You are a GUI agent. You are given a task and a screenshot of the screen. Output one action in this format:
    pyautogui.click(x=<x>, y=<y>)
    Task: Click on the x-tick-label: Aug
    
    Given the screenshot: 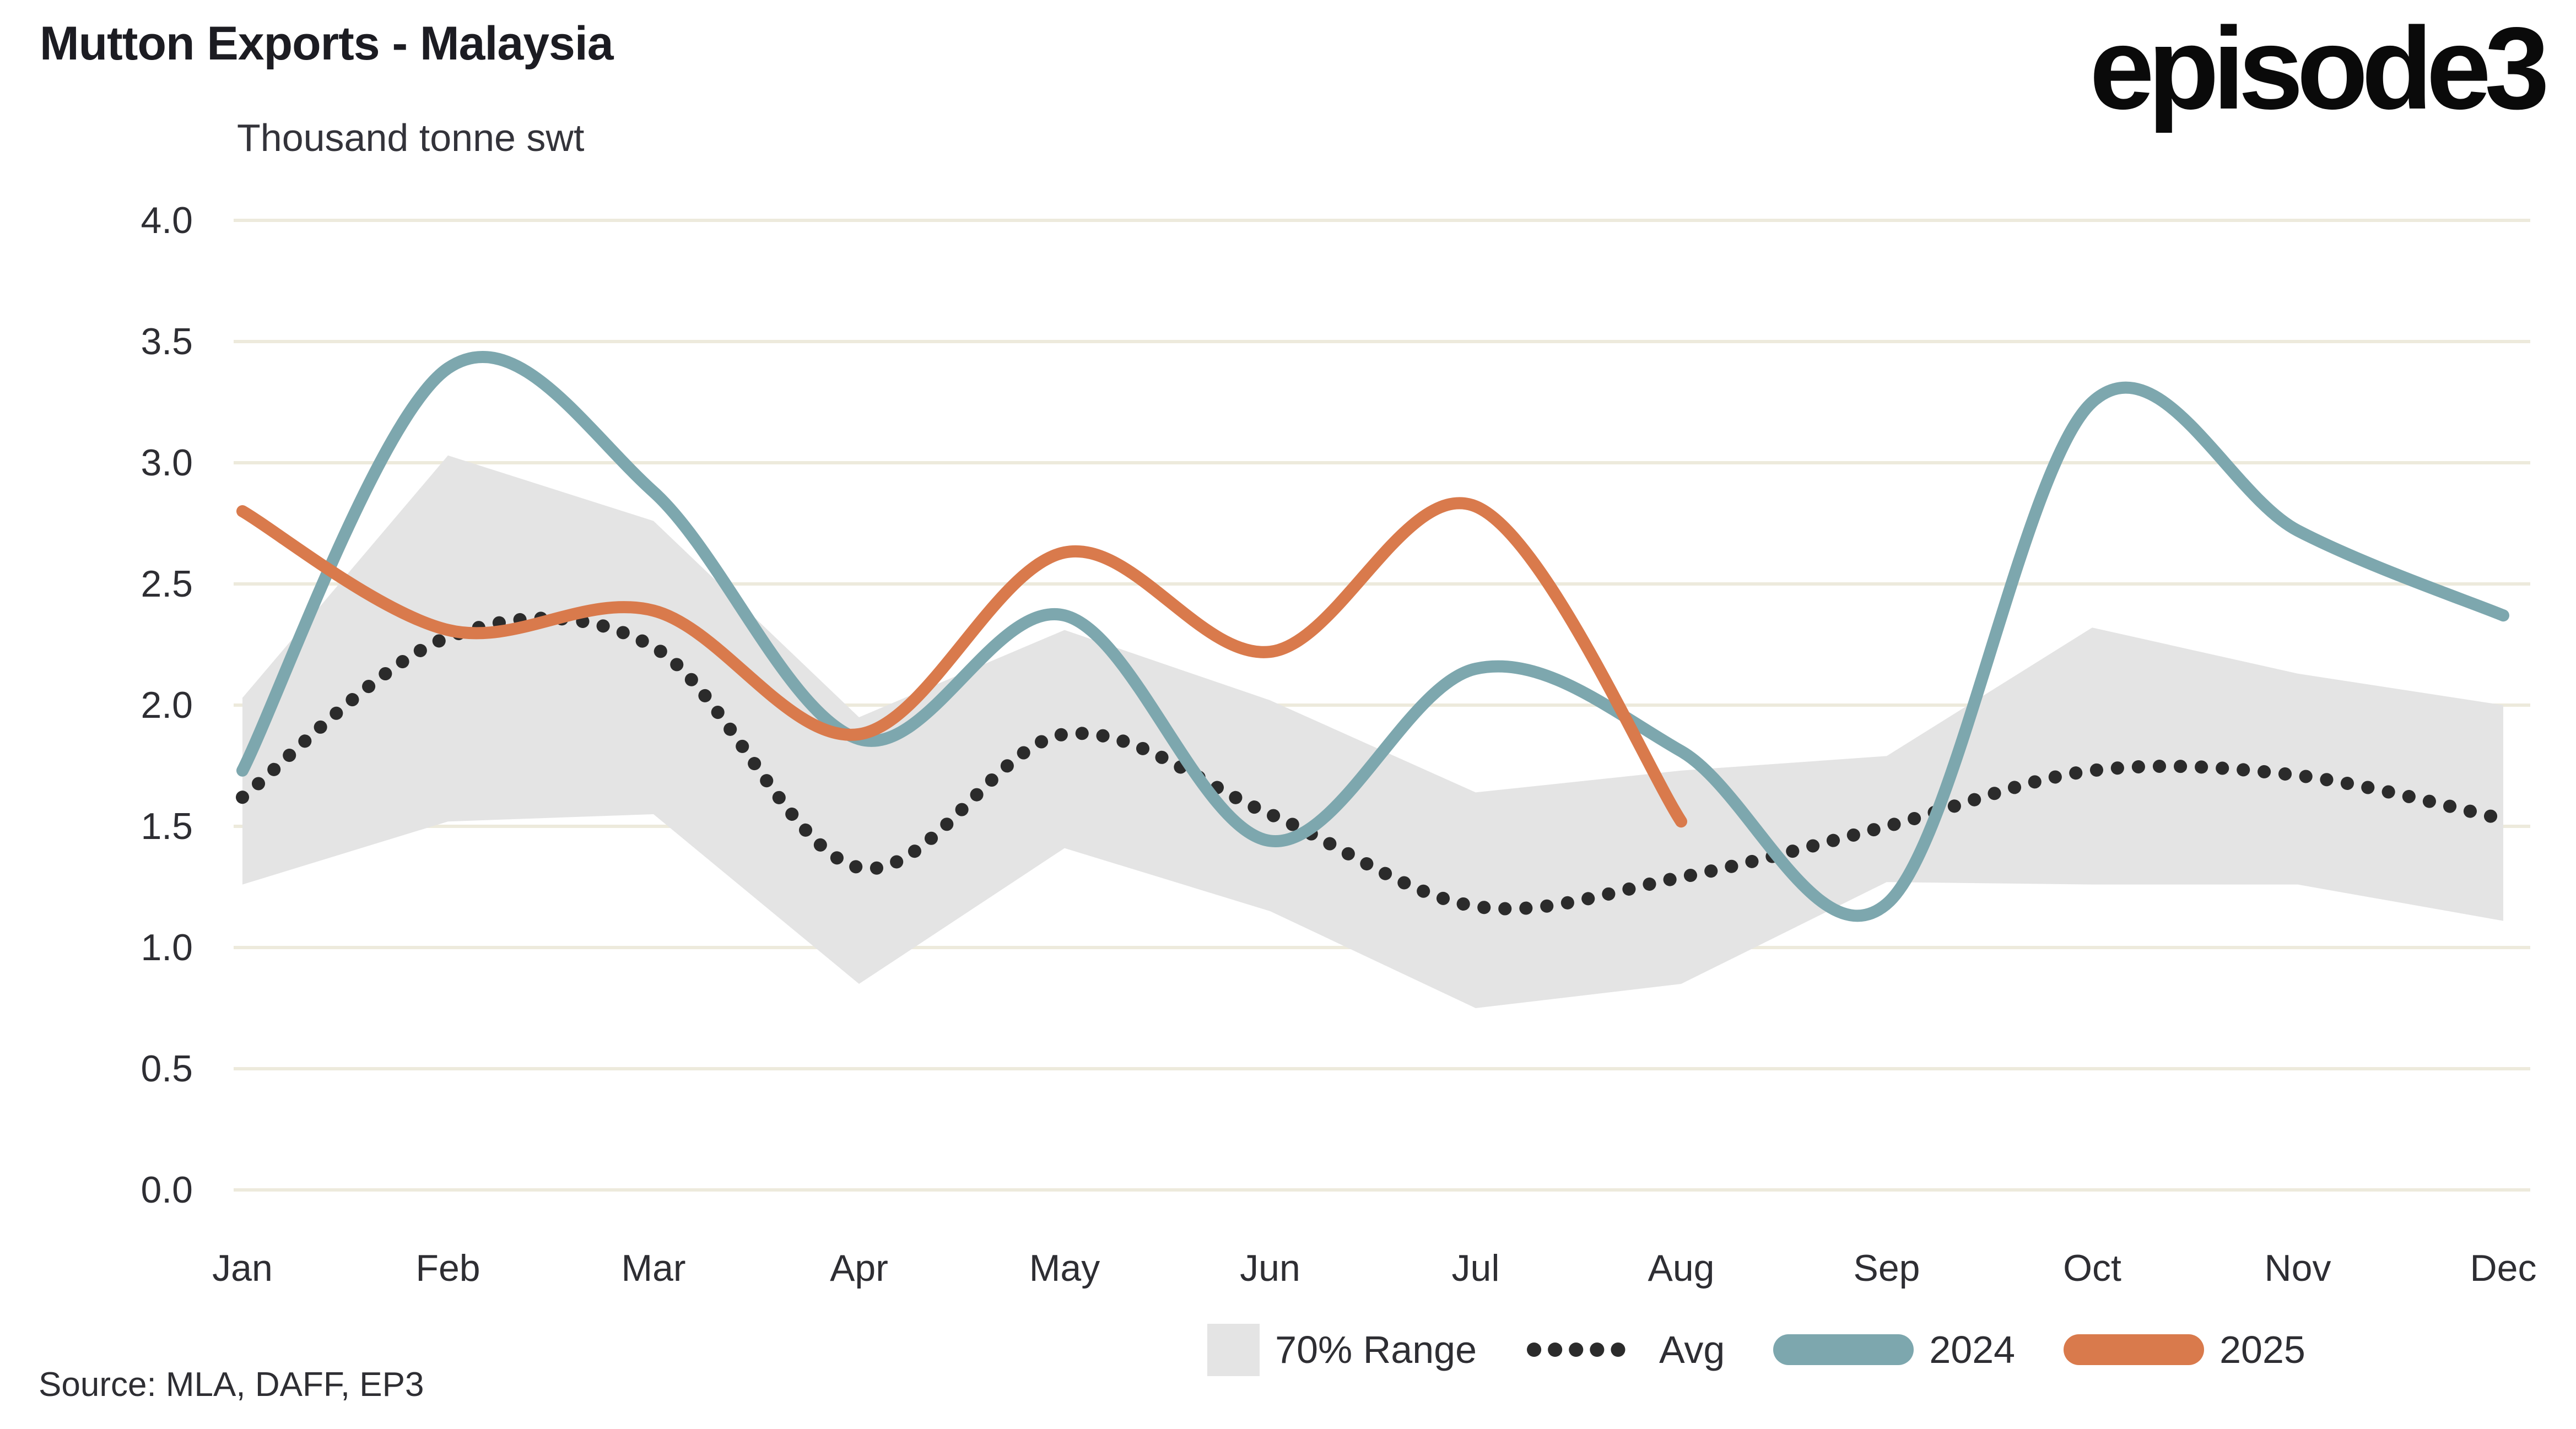 What is the action you would take?
    pyautogui.click(x=1681, y=1268)
    